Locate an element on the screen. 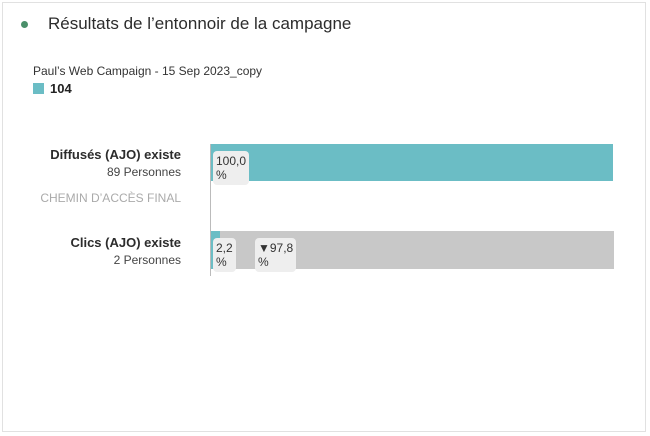  dropoff-badge: ▼97,8 % is located at coordinates (276, 255).